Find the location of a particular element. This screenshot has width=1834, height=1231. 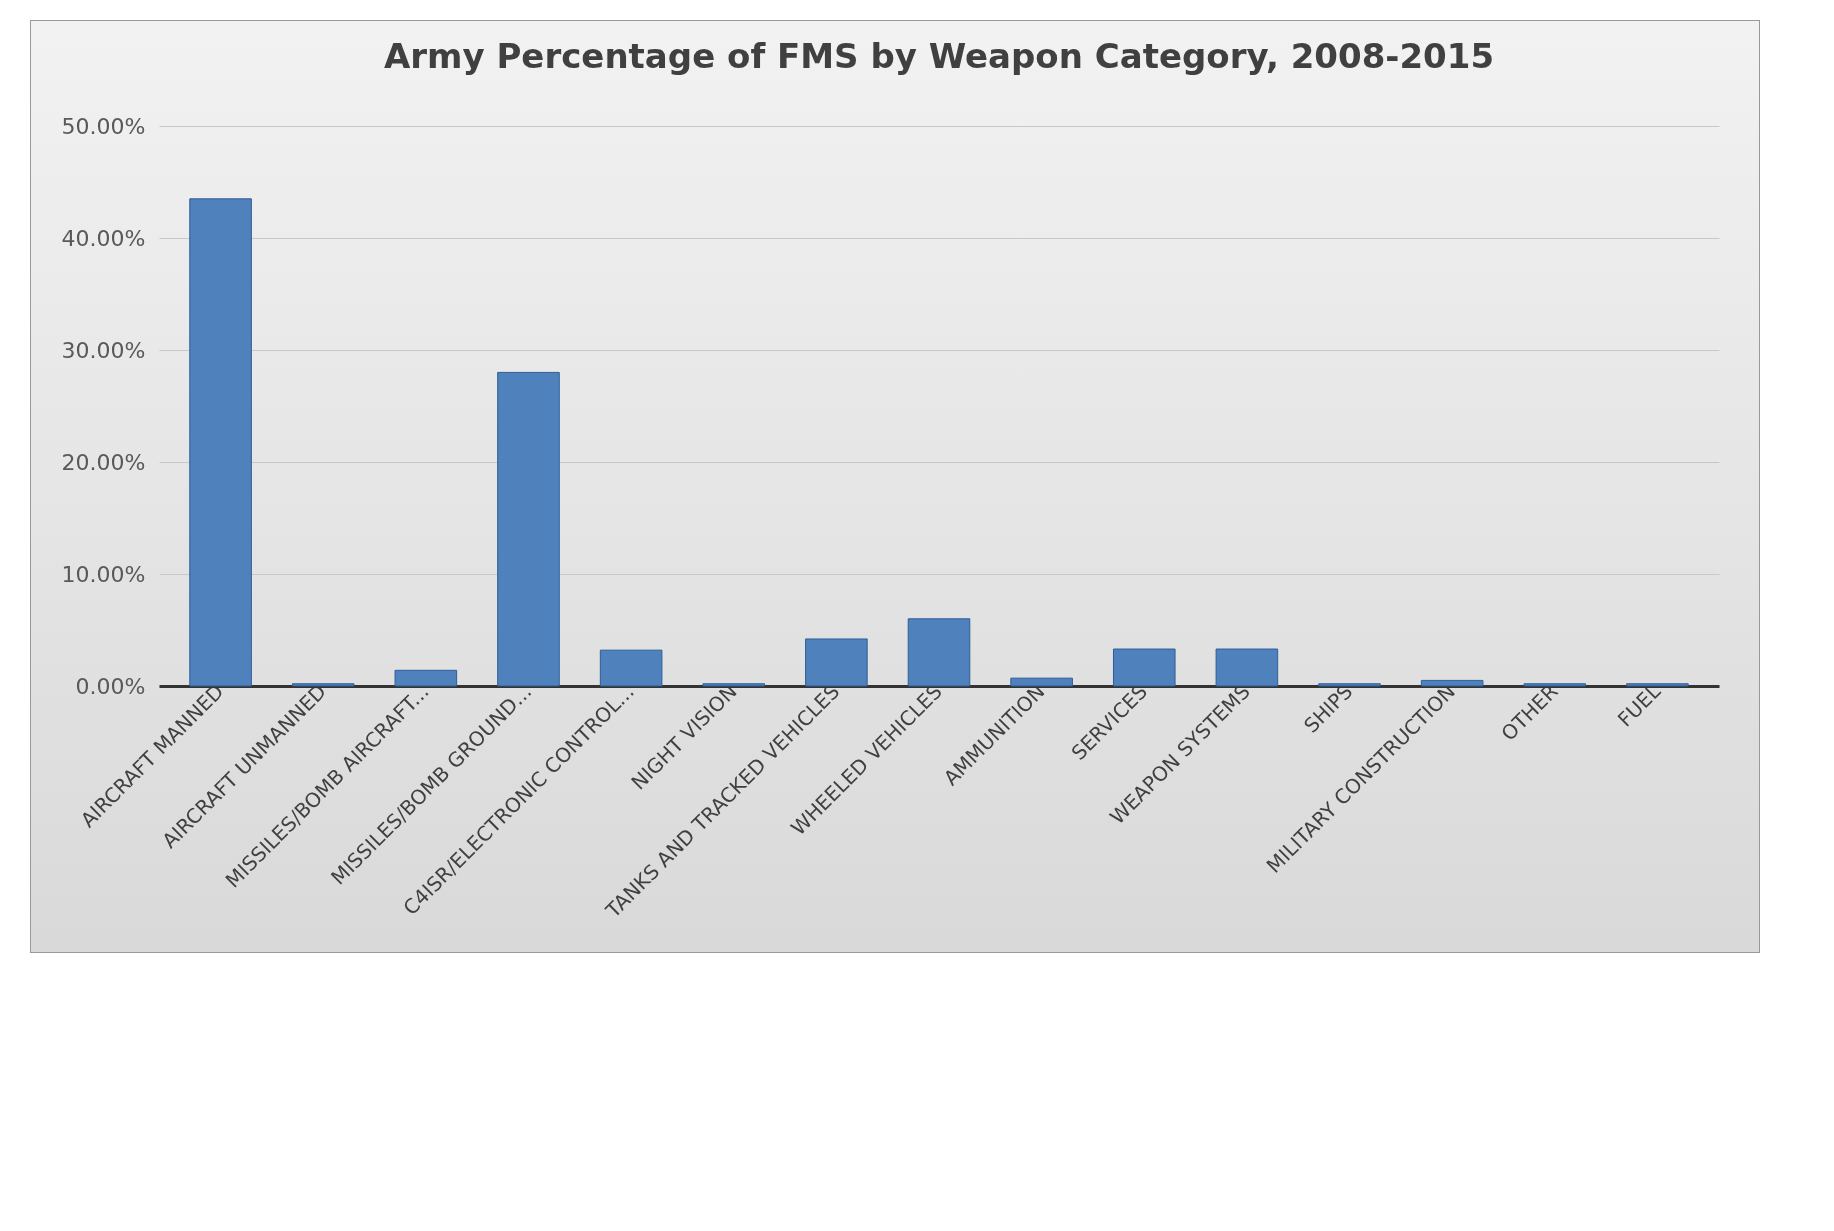

y-tick-label: 10.00% is located at coordinates (103, 574).